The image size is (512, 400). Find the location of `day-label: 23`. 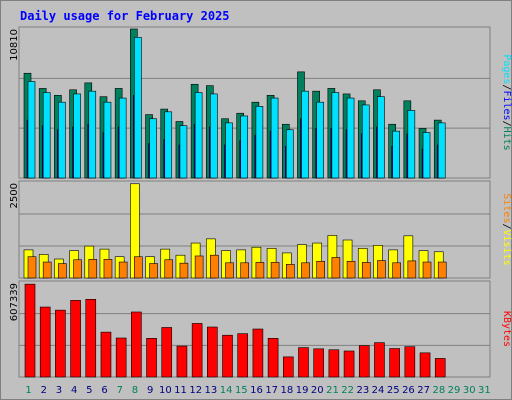

day-label: 23 is located at coordinates (362, 390).